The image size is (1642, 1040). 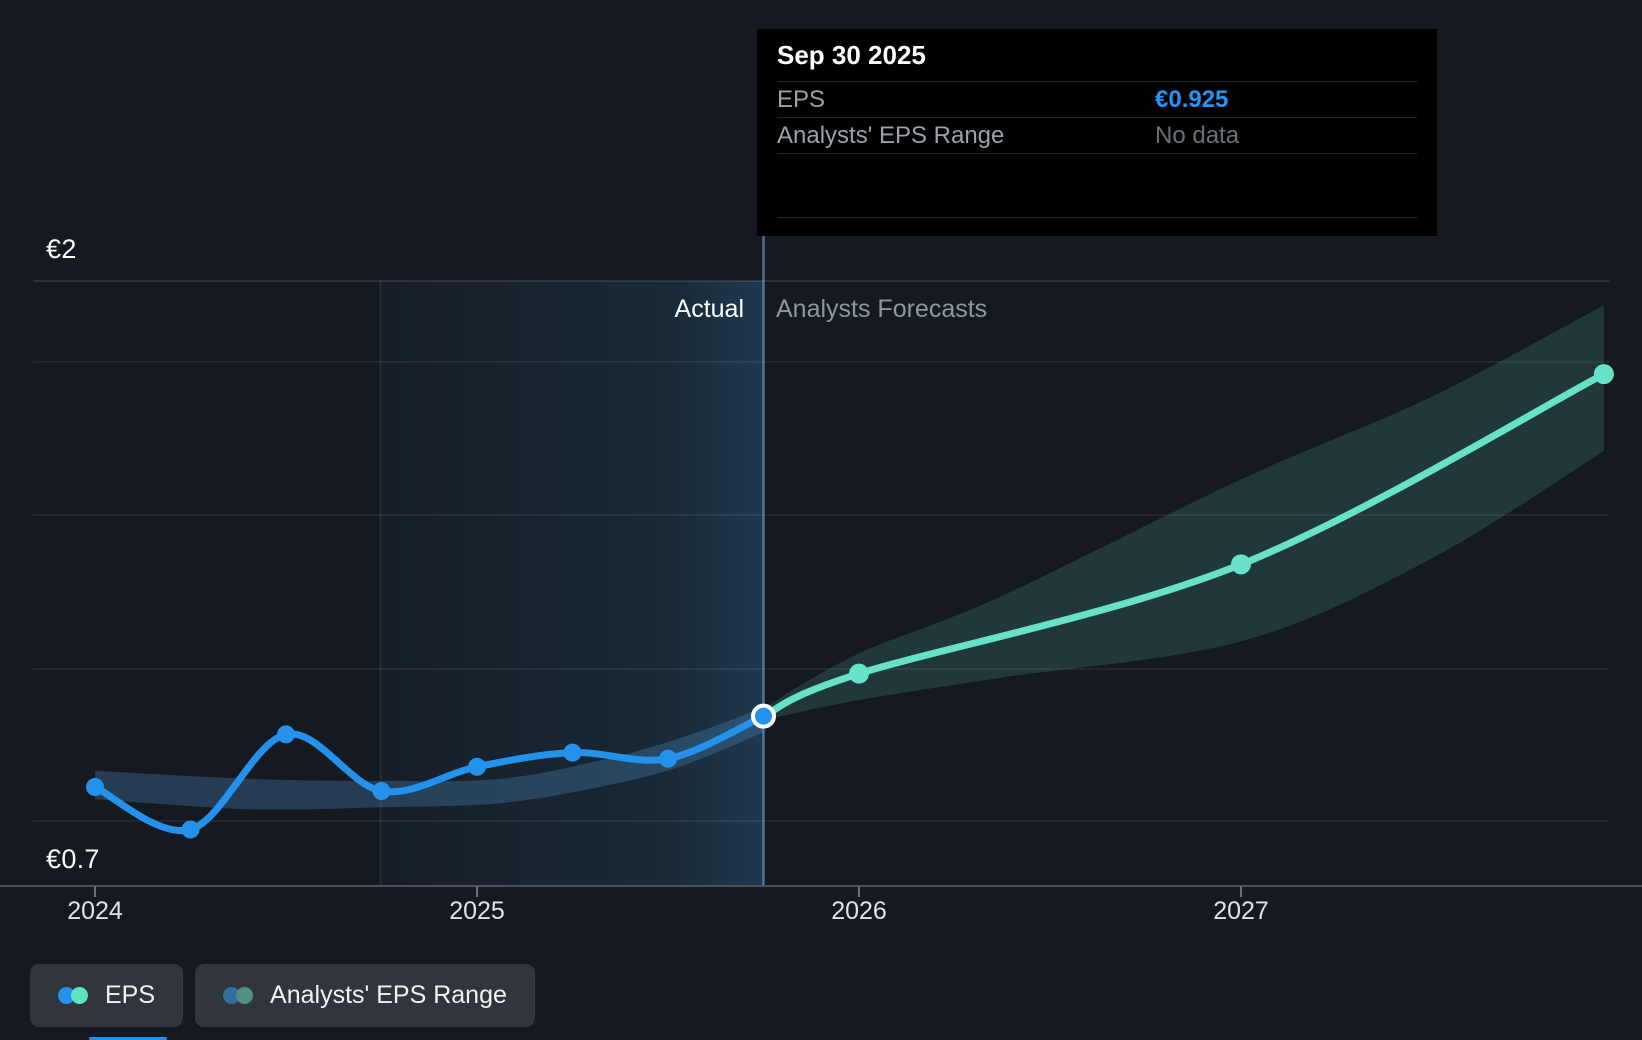 I want to click on x-tick-label-2025: 2025, so click(x=477, y=911).